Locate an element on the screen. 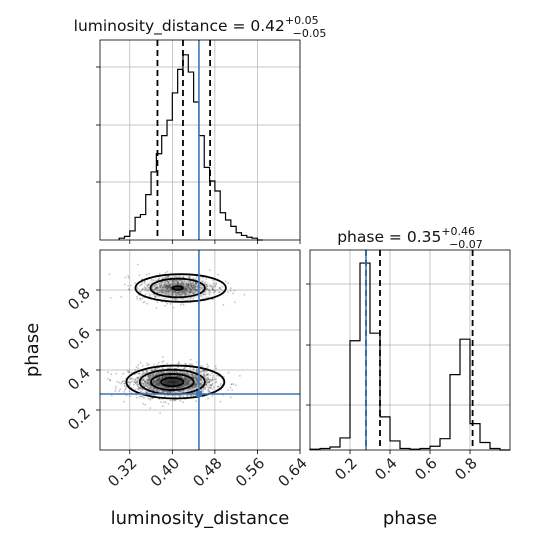  title1-param: luminosity_distance is located at coordinates (151, 26).